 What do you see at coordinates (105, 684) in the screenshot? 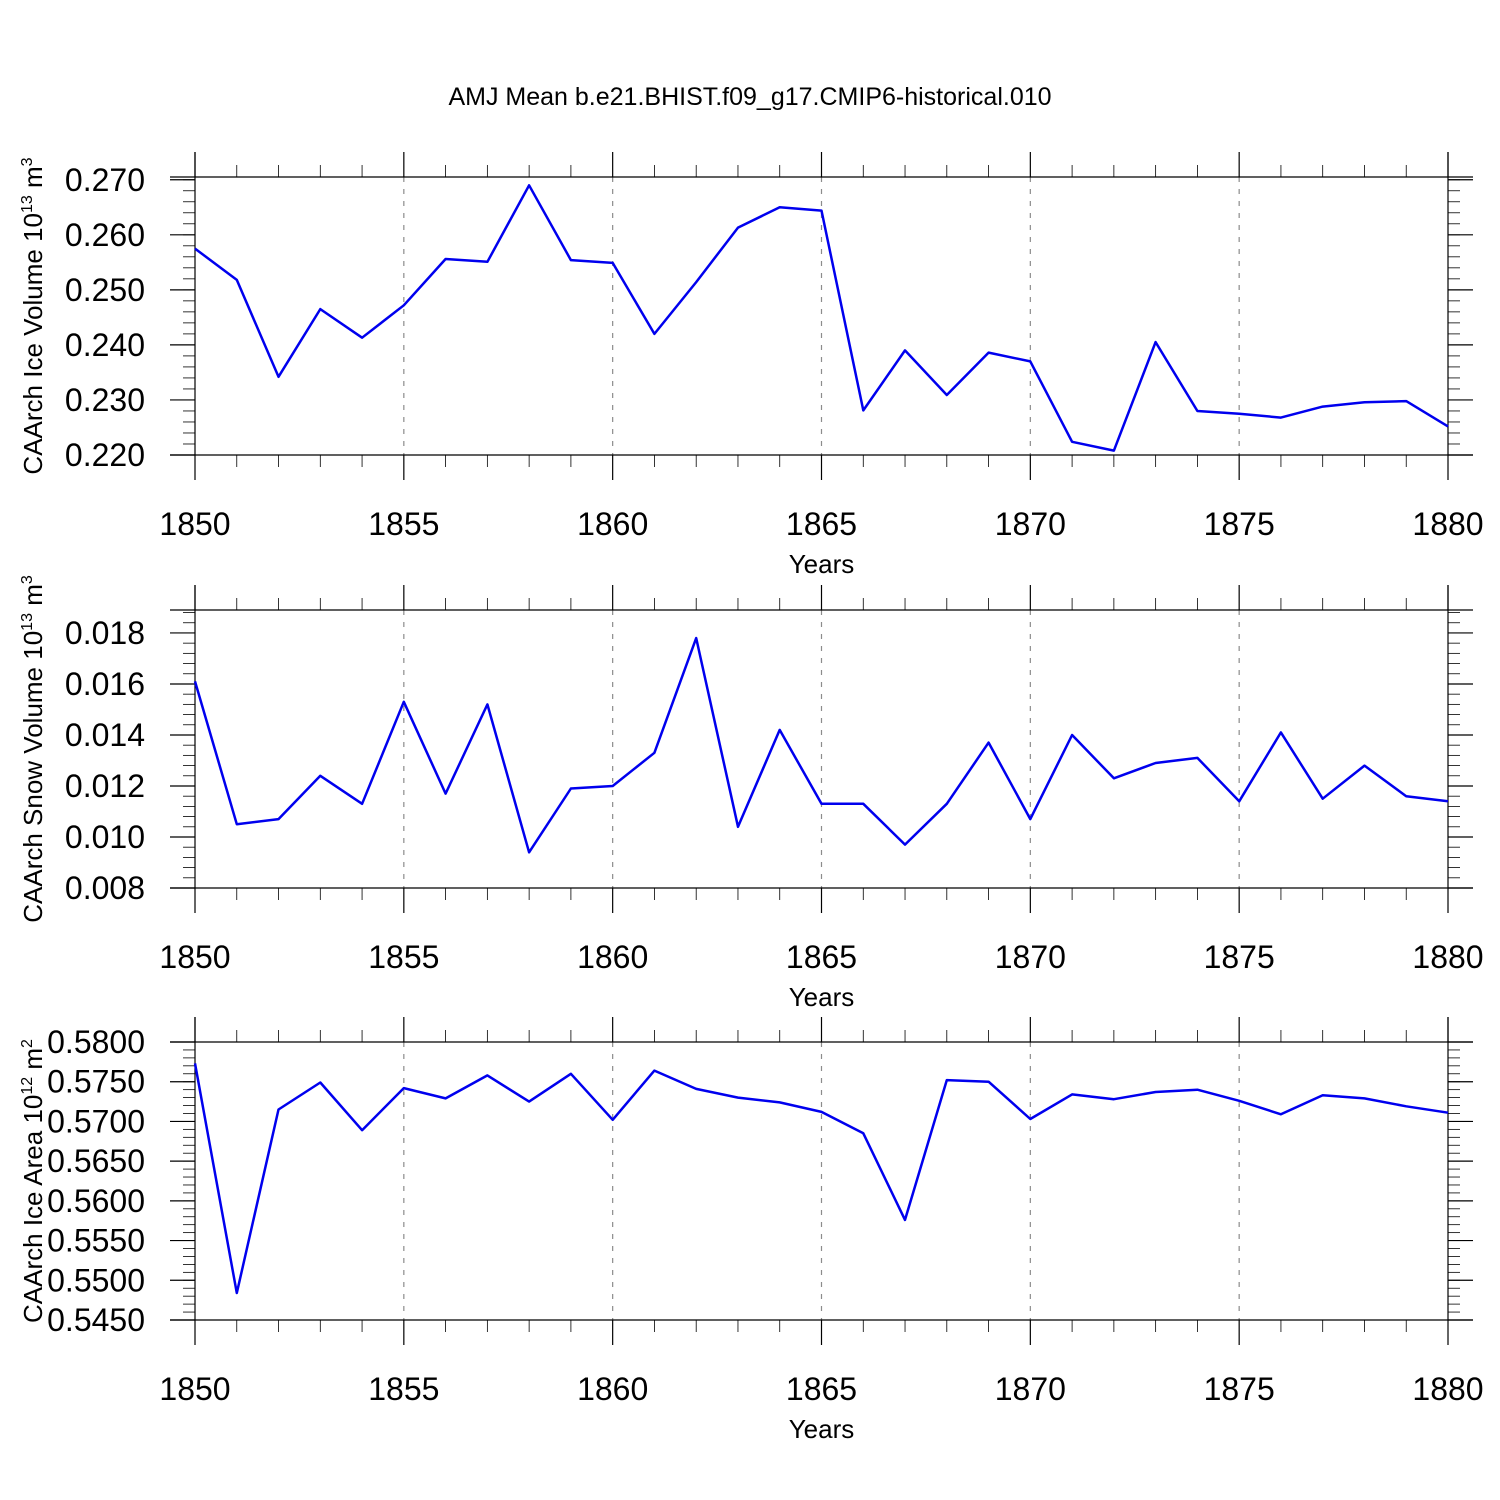
I see `y-tick-label: 0.016` at bounding box center [105, 684].